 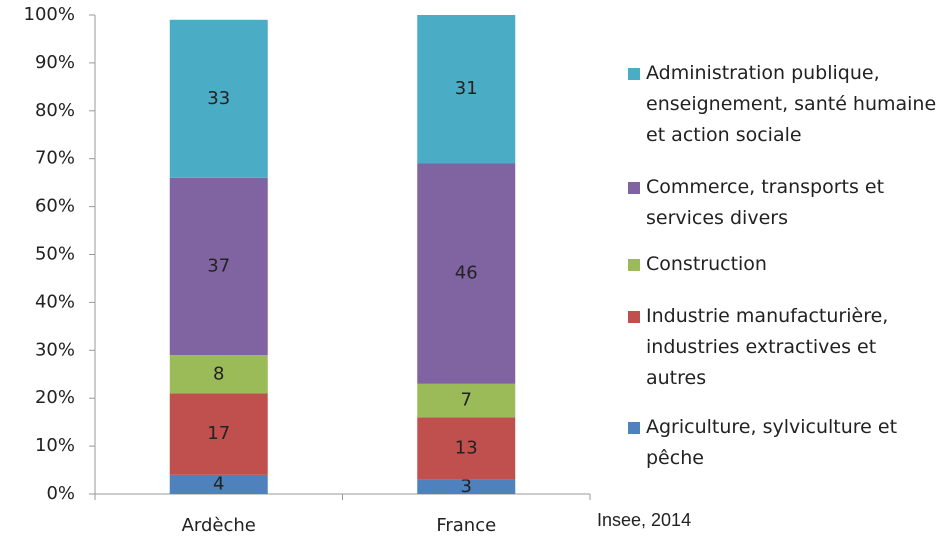 What do you see at coordinates (60, 493) in the screenshot?
I see `y-tick-label: 0%` at bounding box center [60, 493].